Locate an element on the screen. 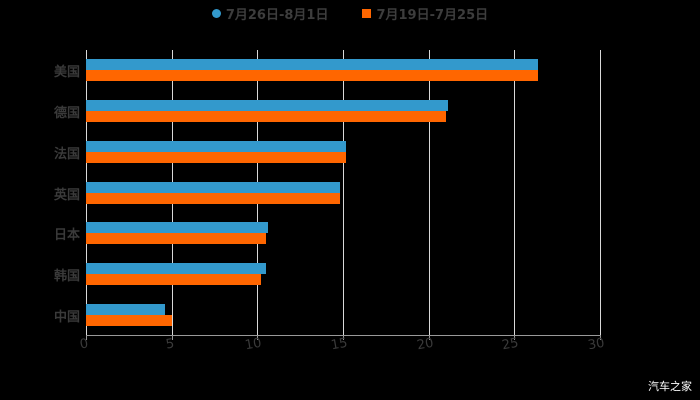 Image resolution: width=700 pixels, height=400 pixels. category-label: 韩国 is located at coordinates (66, 276).